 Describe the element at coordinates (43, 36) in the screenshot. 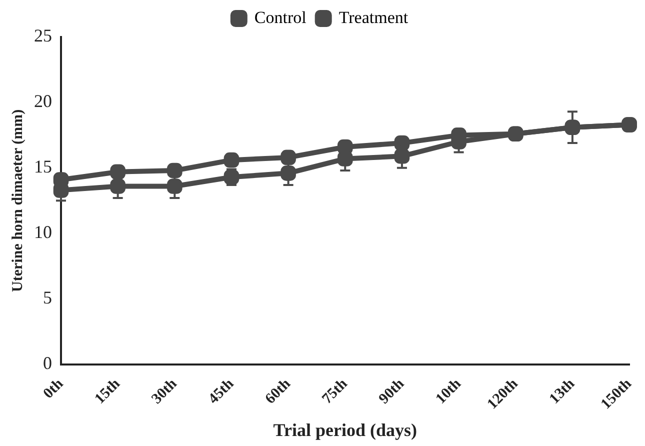

I see `y-tick-label: 25` at that location.